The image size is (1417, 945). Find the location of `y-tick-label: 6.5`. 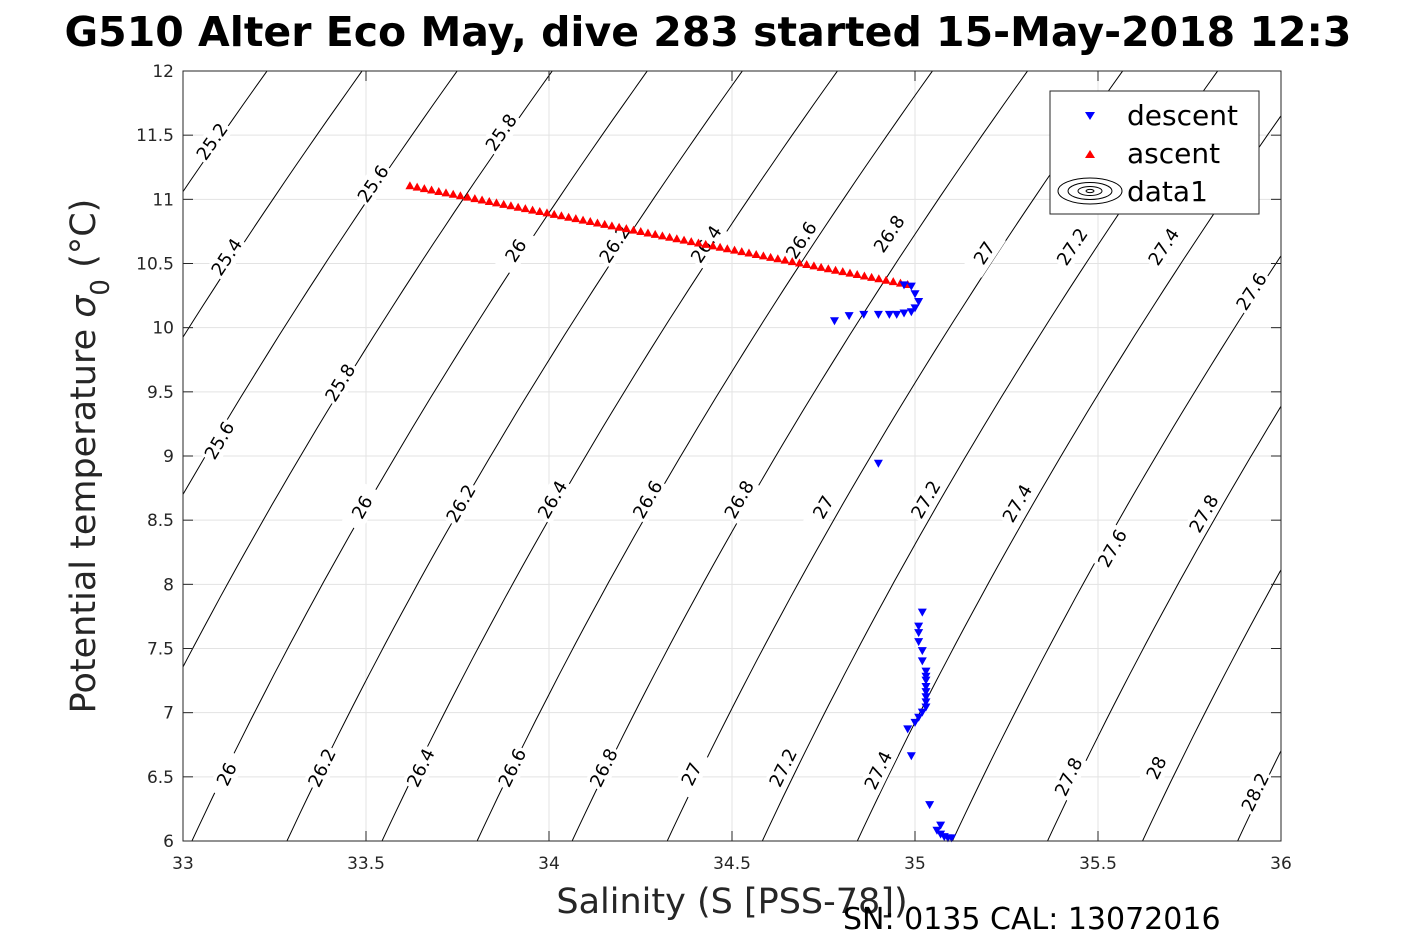

y-tick-label: 6.5 is located at coordinates (160, 778).